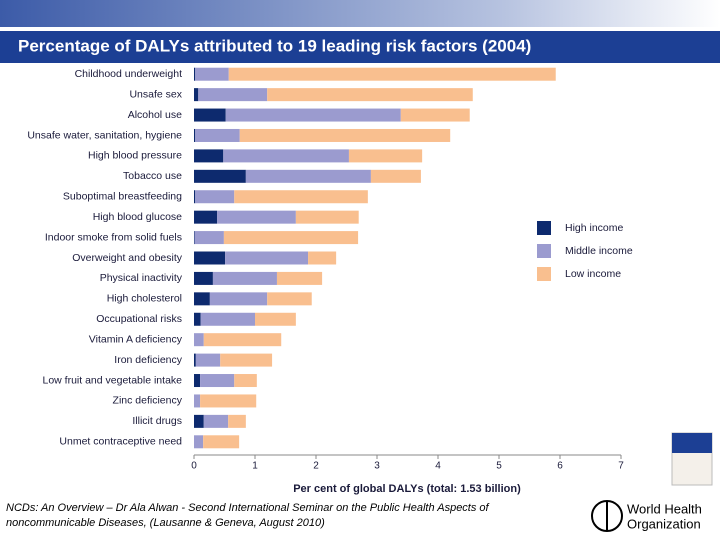 The image size is (720, 540). I want to click on report-thumbnail-band, so click(692, 443).